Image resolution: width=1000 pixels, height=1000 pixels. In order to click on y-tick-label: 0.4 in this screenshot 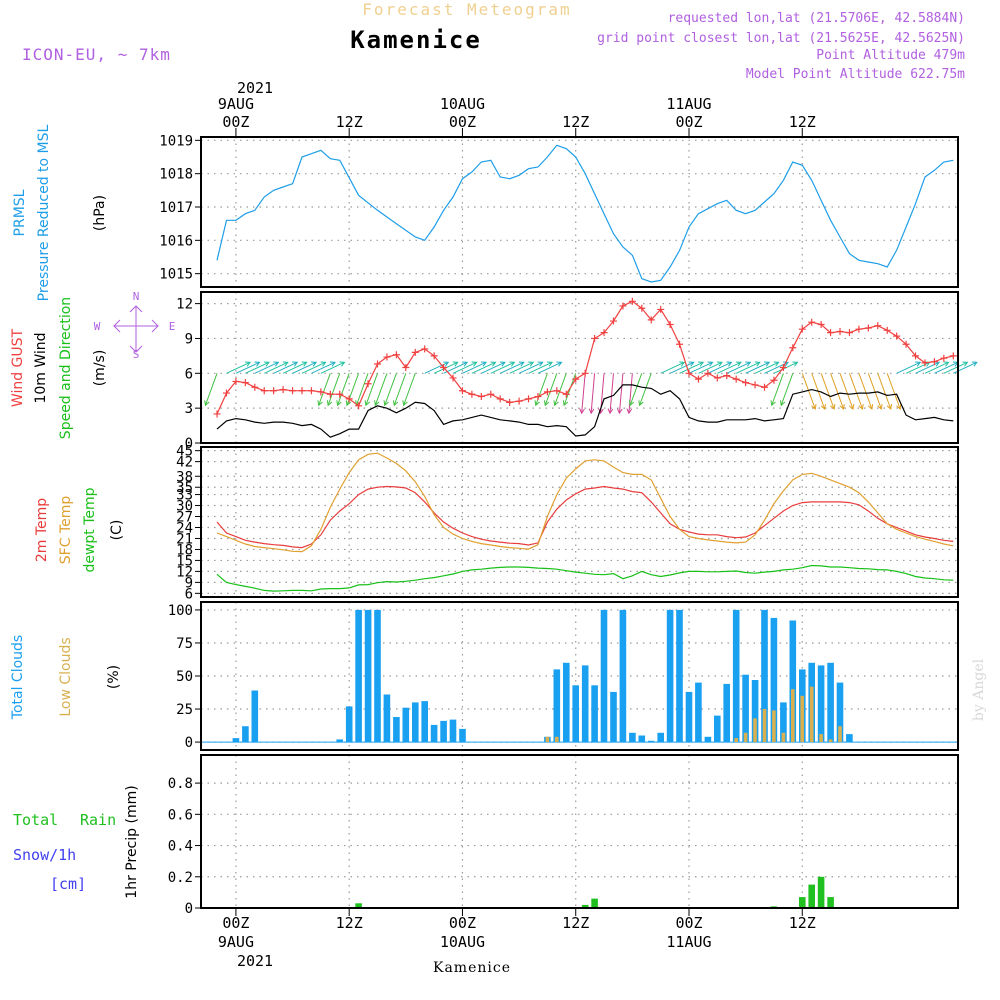, I will do `click(180, 847)`.